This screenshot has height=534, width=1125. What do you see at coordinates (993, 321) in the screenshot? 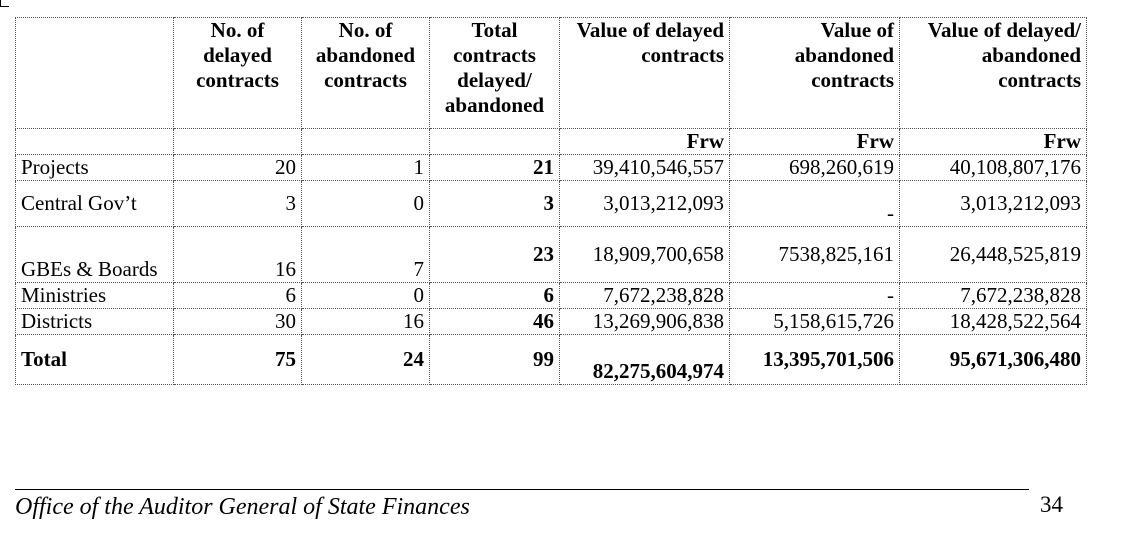
I see `cell-value-total: 18,428,522,564` at bounding box center [993, 321].